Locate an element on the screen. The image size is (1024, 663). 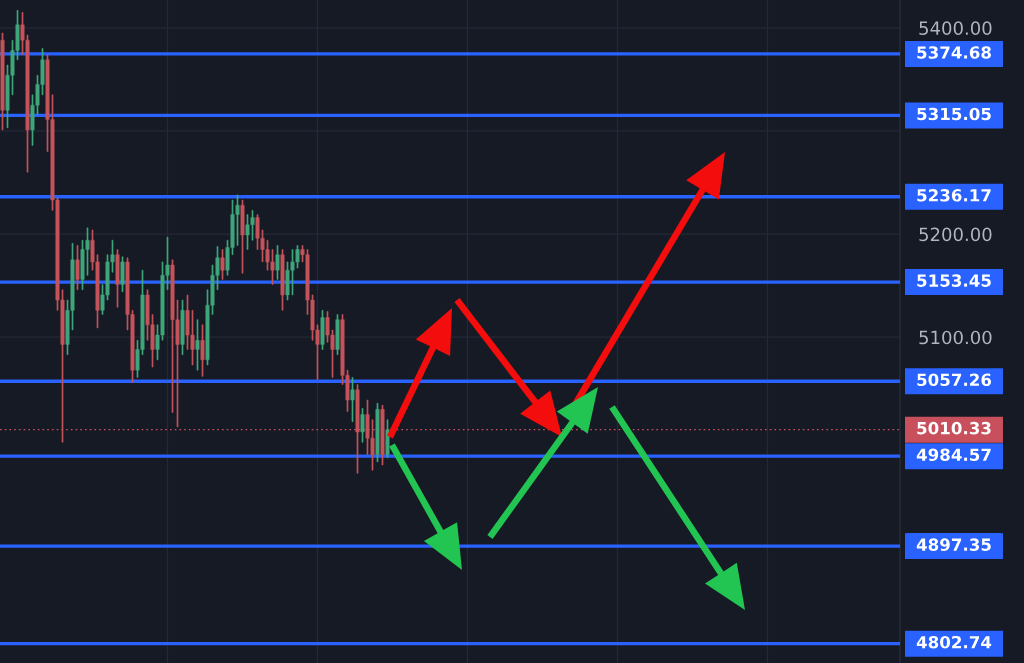
ref-line-label: 4897.35 is located at coordinates (953, 544).